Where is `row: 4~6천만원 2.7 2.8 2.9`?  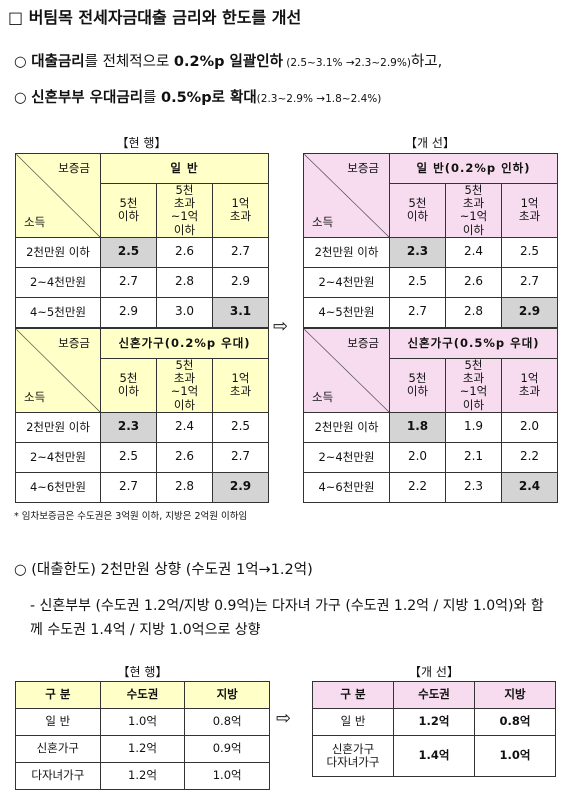
row: 4~6천만원 2.7 2.8 2.9 is located at coordinates (142, 487).